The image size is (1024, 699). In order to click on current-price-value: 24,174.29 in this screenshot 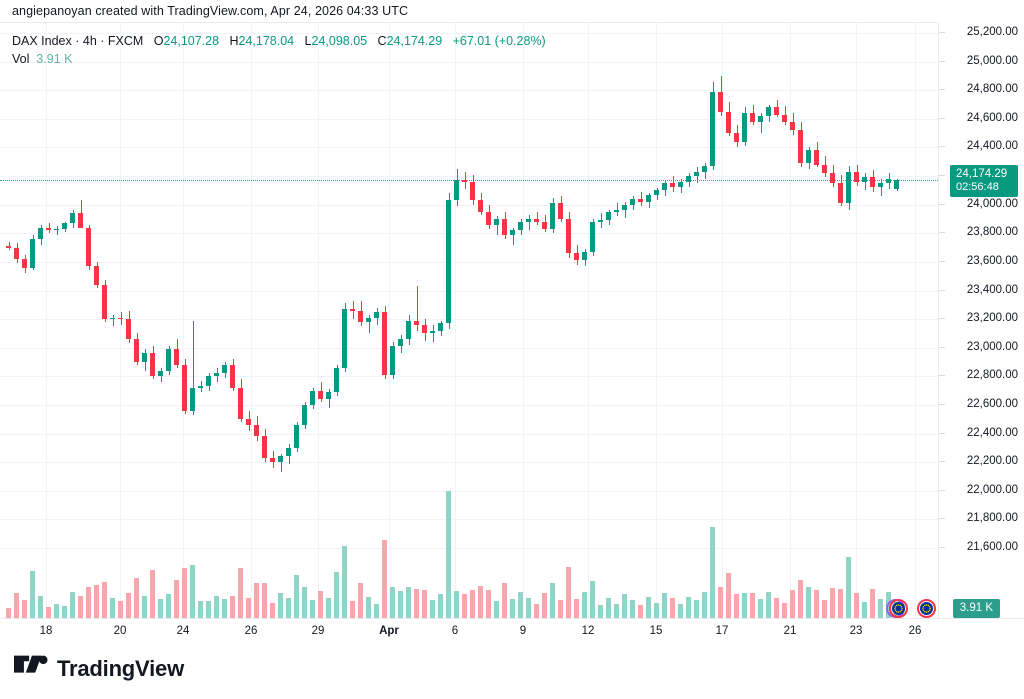, I will do `click(982, 173)`.